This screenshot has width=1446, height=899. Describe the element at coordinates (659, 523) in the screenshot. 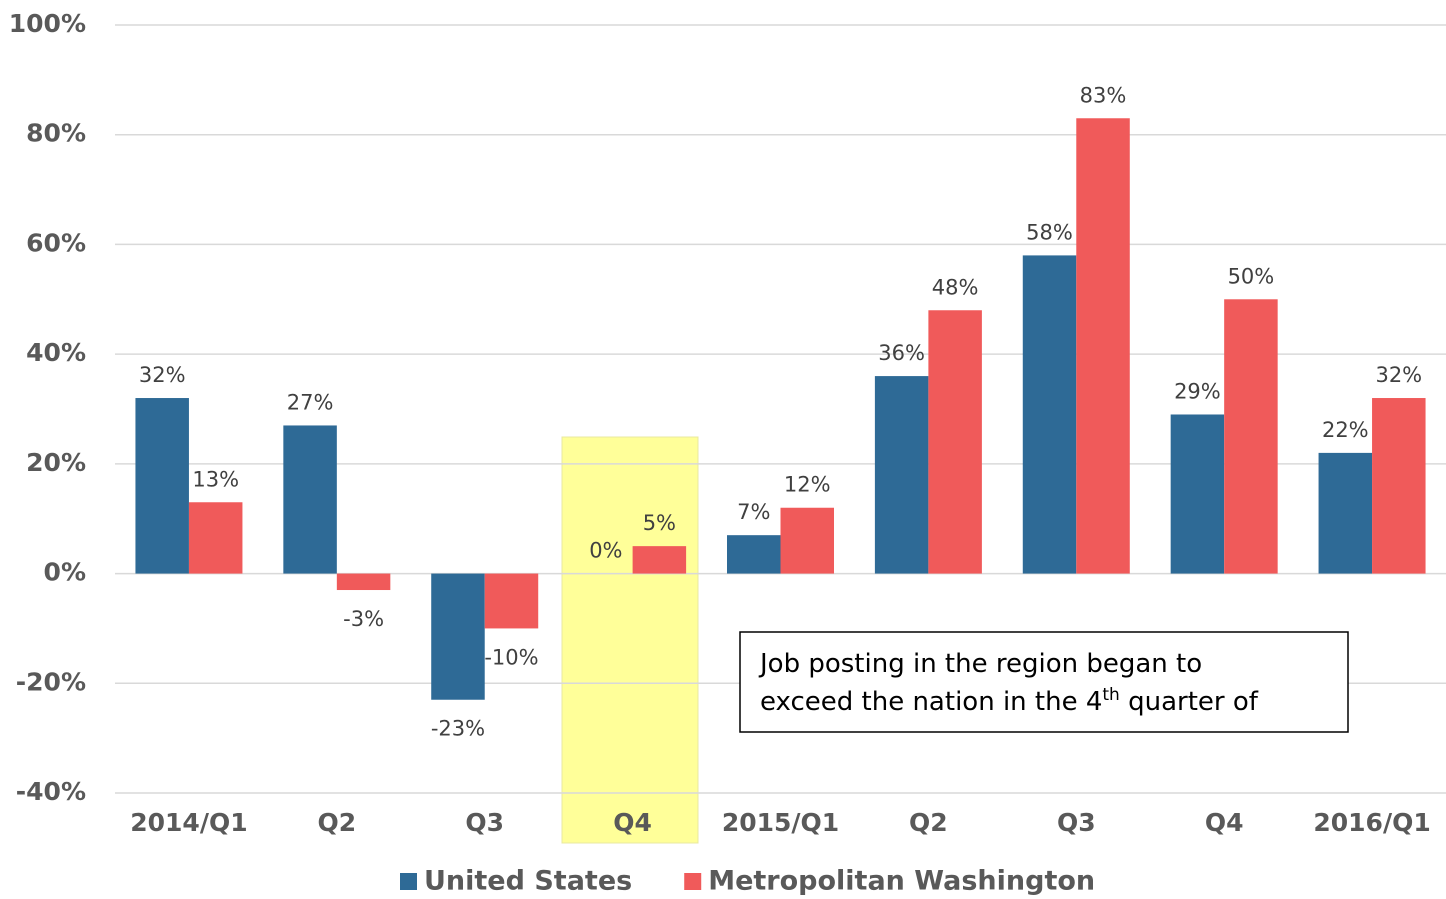

I see `value-label: 5%` at that location.